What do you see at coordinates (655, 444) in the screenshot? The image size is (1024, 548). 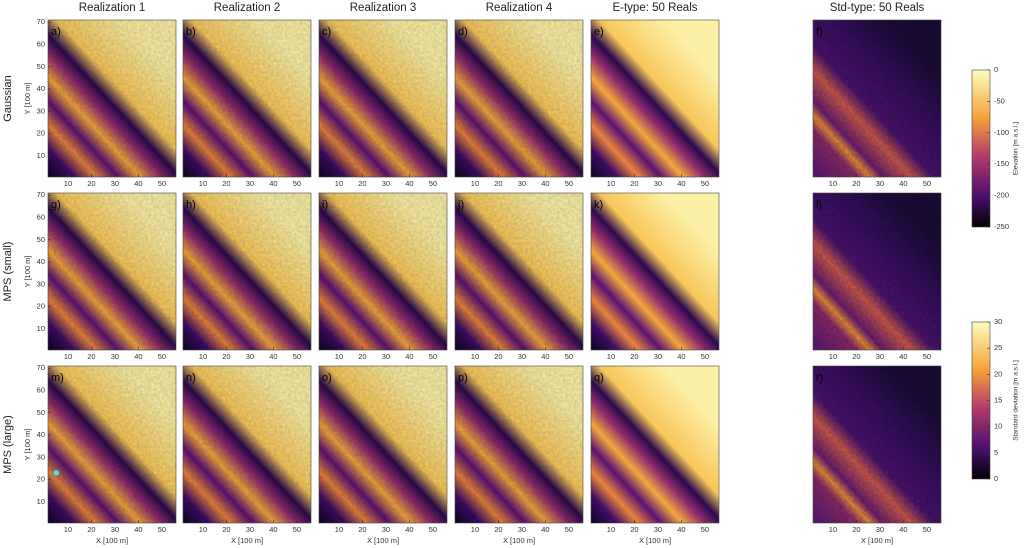 I see `heatmap` at bounding box center [655, 444].